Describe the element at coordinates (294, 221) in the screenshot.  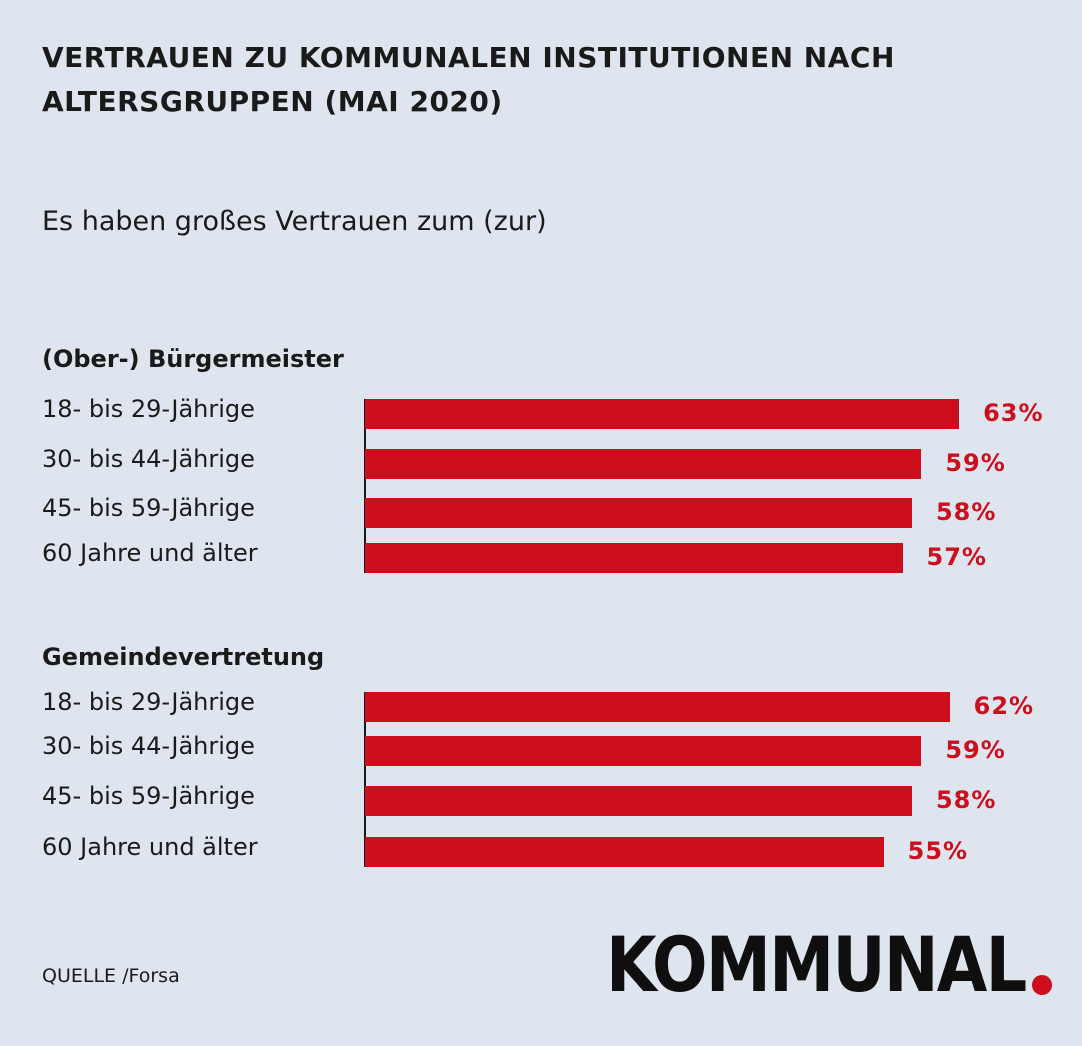
I see `chart-subtitle: Es haben großes Vertrauen zum (zur)` at that location.